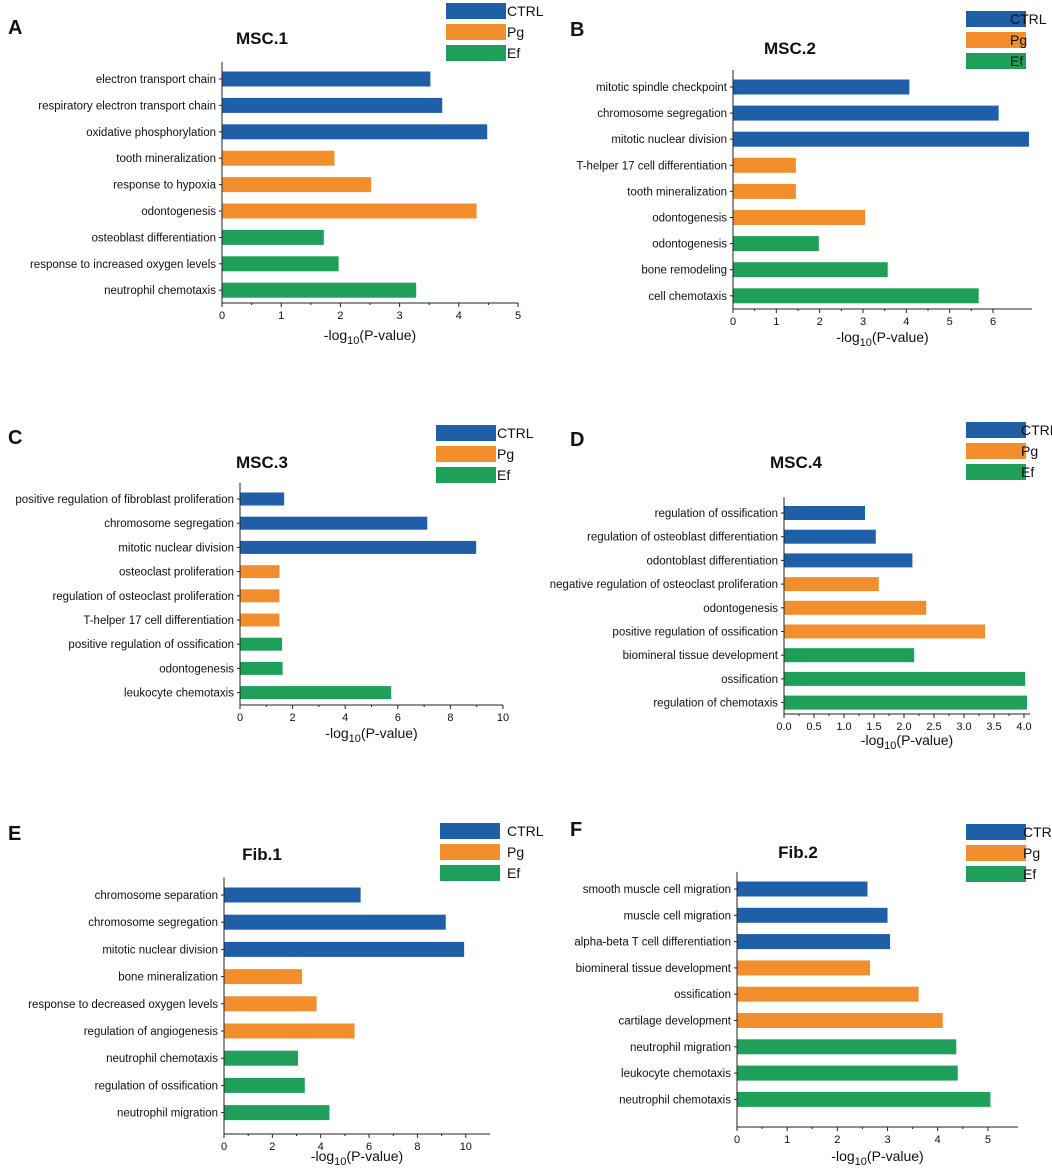 This screenshot has height=1169, width=1052. Describe the element at coordinates (222, 316) in the screenshot. I see `x-tick-label: 0` at that location.